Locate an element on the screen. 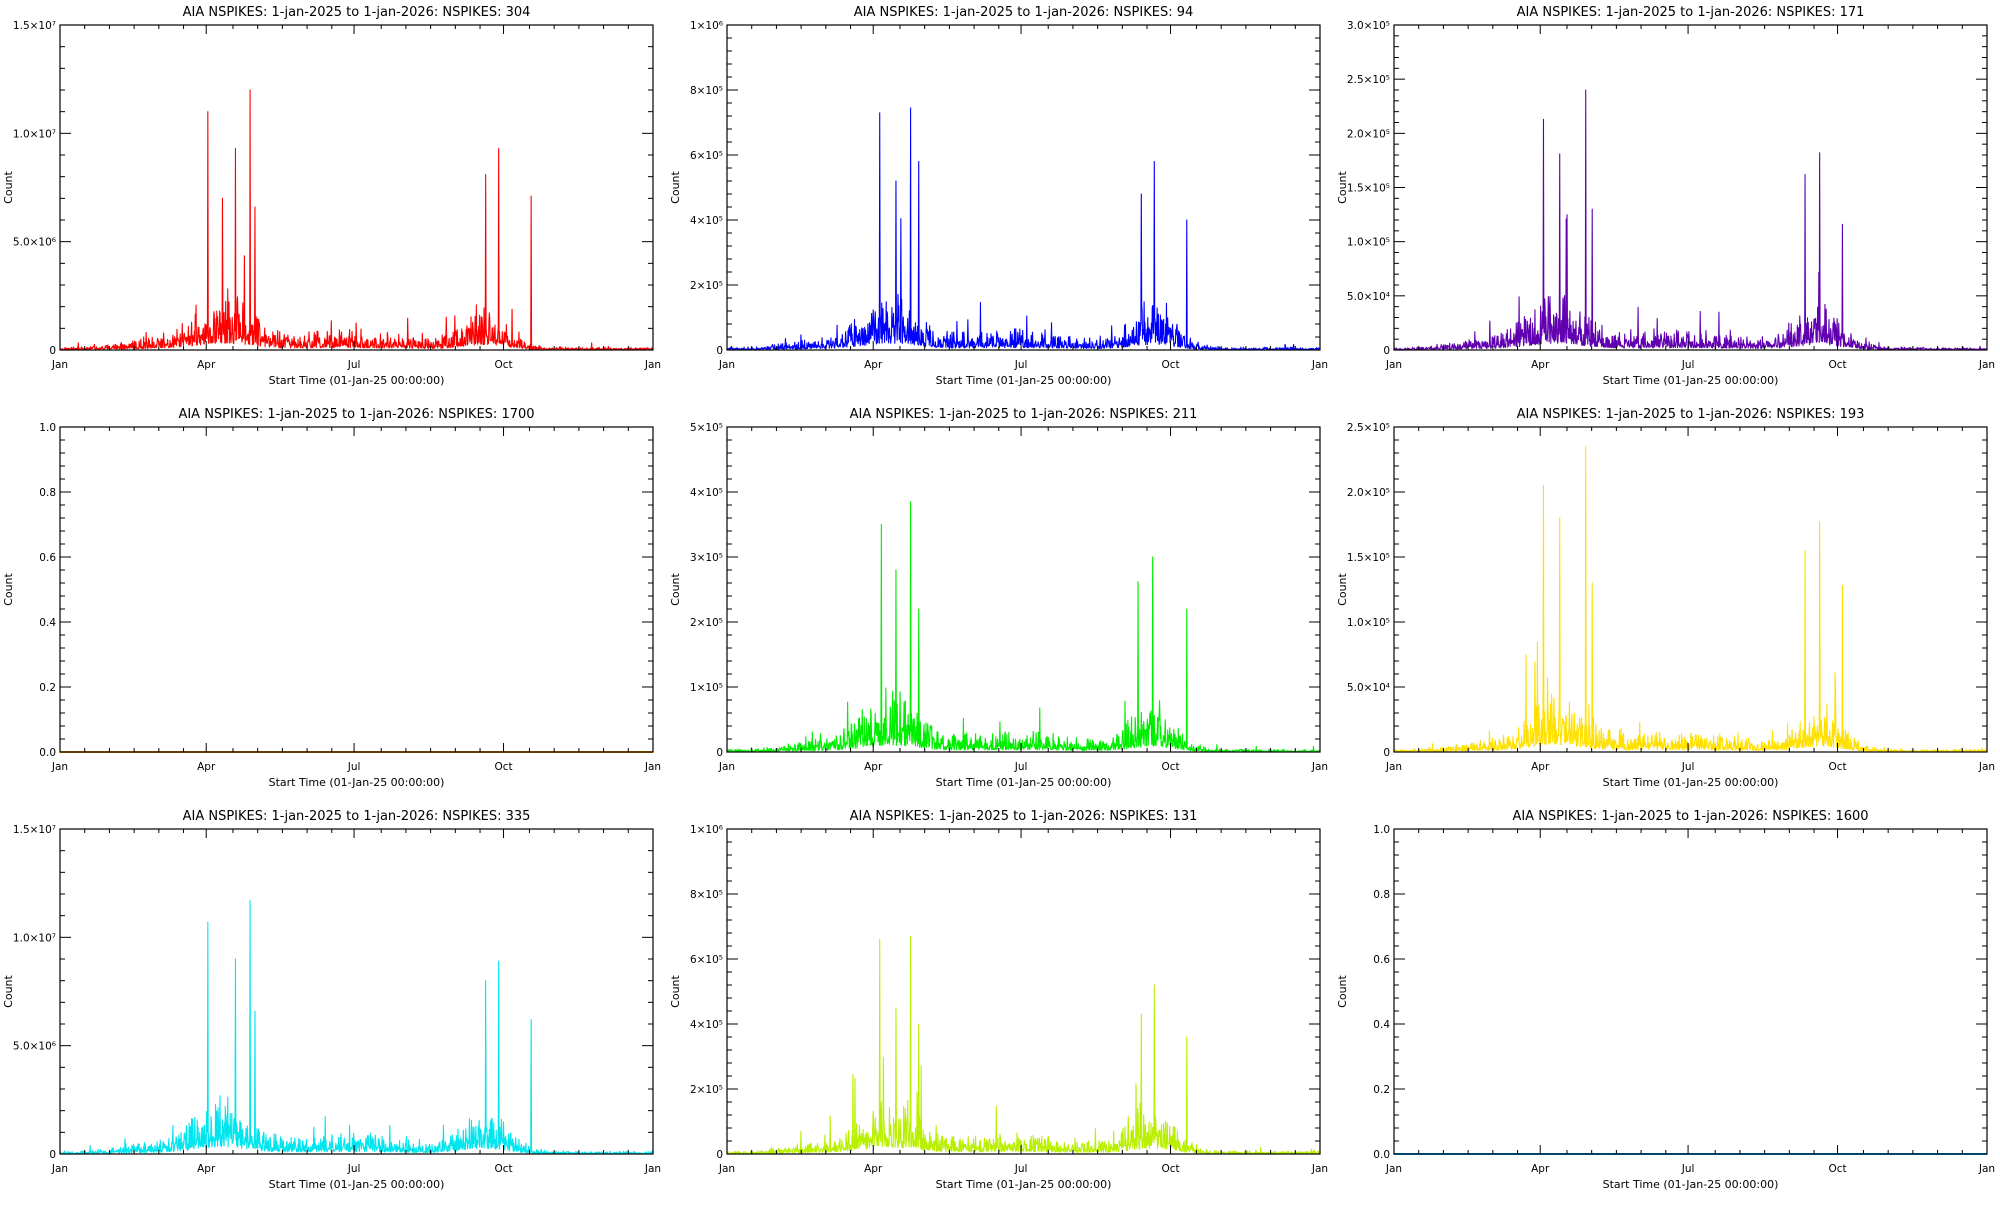 The height and width of the screenshot is (1206, 2000). y-tick-label: 1.0×10⁵ is located at coordinates (1368, 623).